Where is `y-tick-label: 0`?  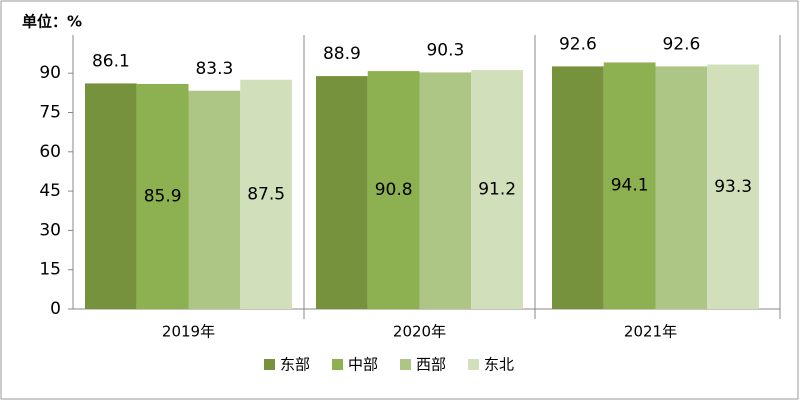
y-tick-label: 0 is located at coordinates (55, 309).